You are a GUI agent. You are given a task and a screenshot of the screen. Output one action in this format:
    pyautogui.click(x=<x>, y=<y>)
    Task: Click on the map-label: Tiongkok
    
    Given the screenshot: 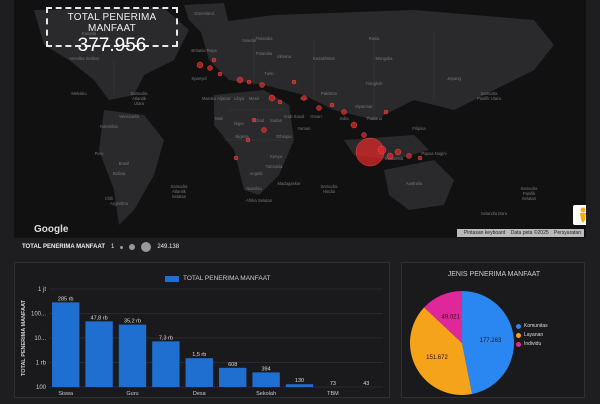 What is the action you would take?
    pyautogui.click(x=375, y=83)
    